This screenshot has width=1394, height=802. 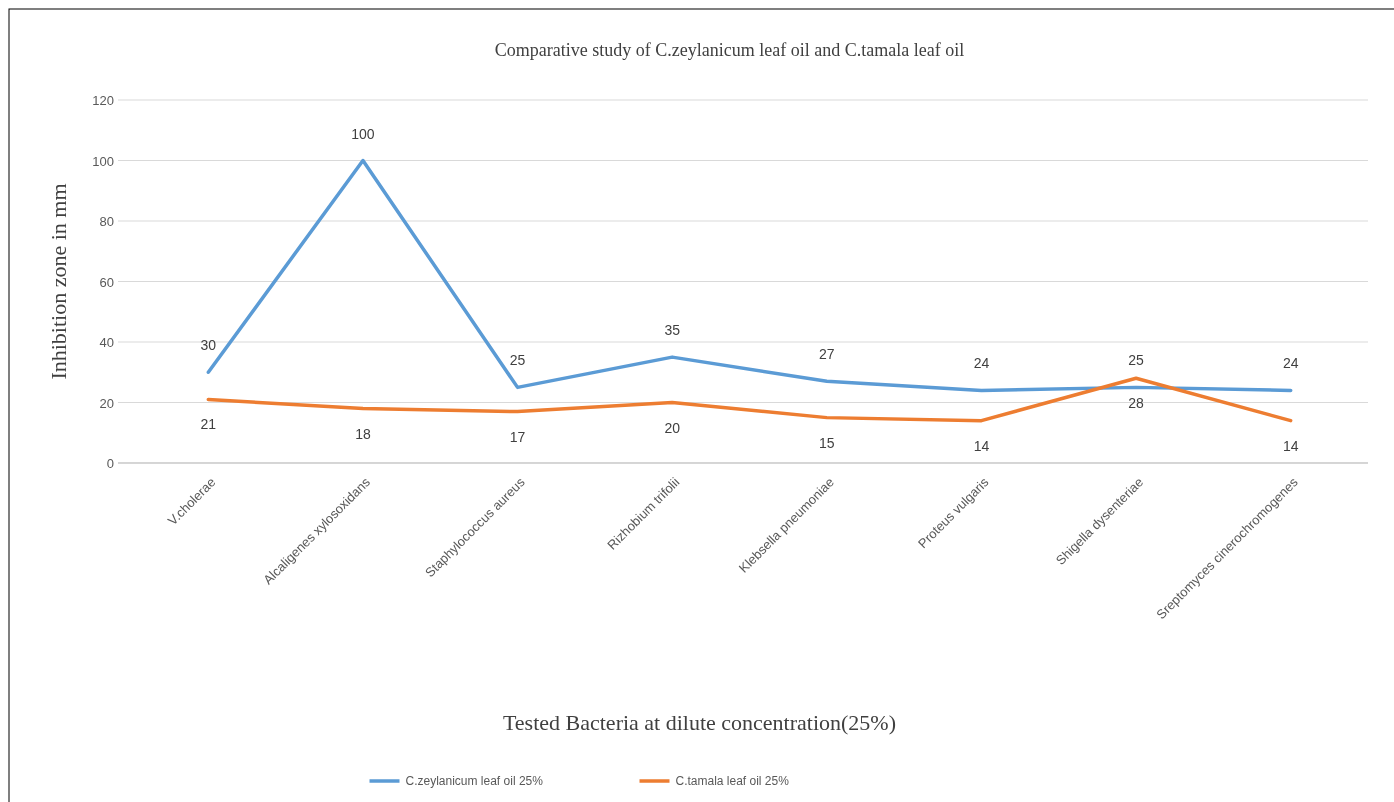 What do you see at coordinates (106, 403) in the screenshot?
I see `y-tick-label: 20` at bounding box center [106, 403].